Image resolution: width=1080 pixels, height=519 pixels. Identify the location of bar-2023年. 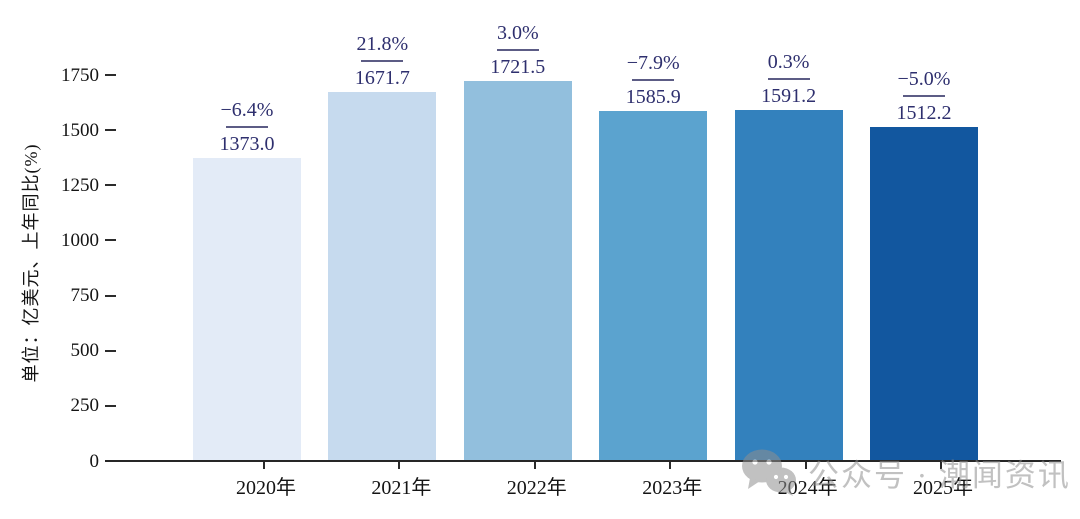
(653, 286).